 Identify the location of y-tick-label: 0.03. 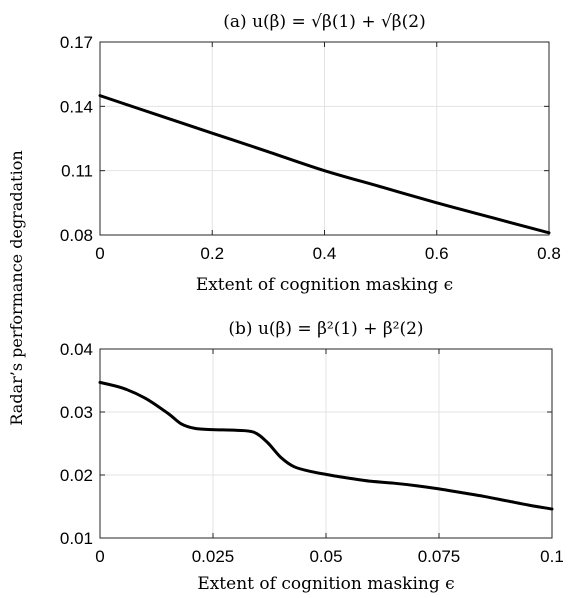
(76, 412).